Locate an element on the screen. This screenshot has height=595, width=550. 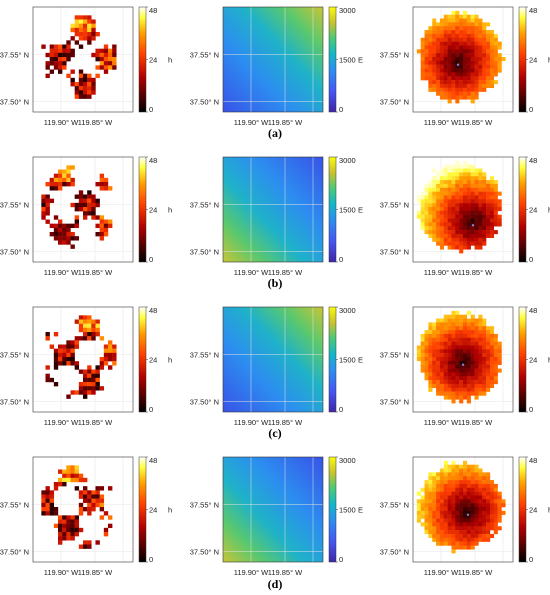
row-caption: (d) is located at coordinates (275, 584).